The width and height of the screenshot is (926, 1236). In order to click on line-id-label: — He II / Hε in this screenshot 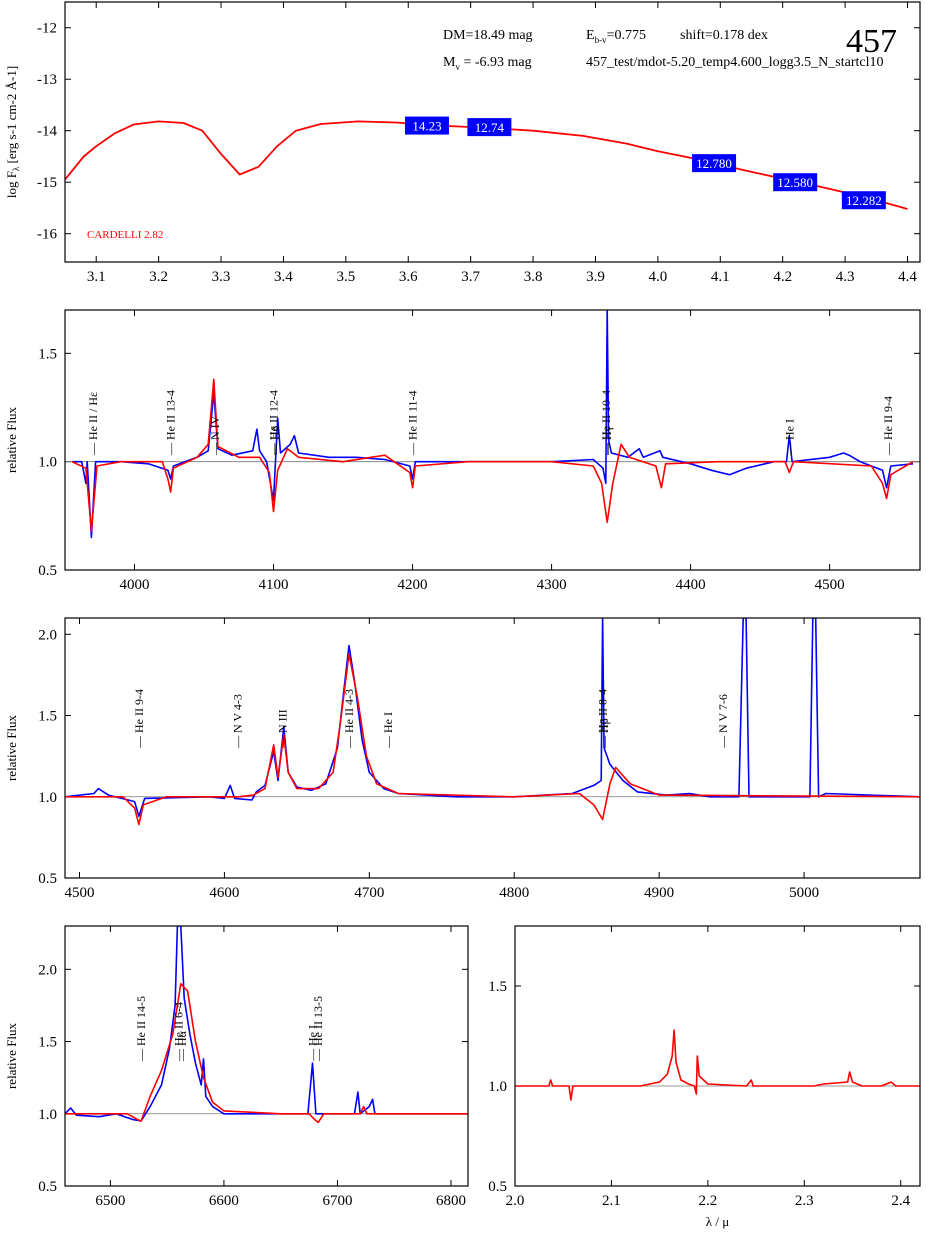, I will do `click(93, 424)`.